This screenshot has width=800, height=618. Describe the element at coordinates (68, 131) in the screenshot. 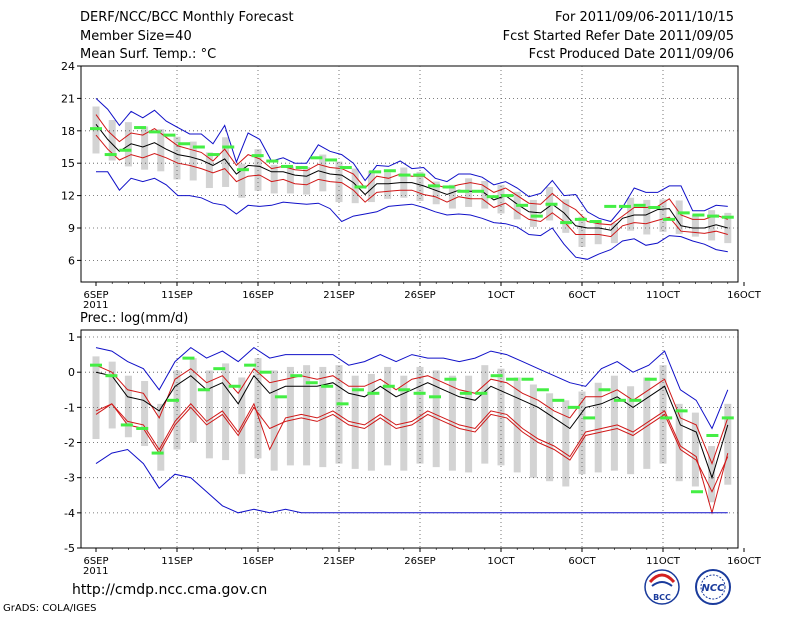

I see `y-tick-label: 18` at that location.